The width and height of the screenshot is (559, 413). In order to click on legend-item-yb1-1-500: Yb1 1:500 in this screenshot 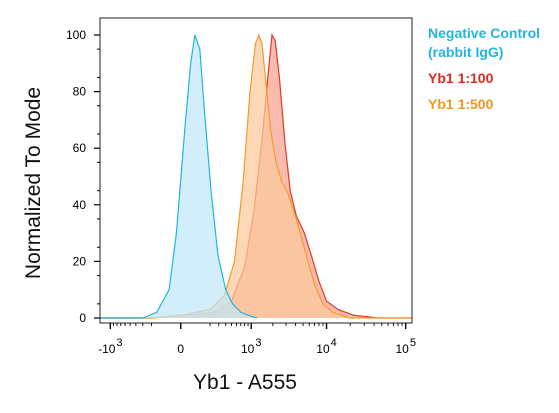, I will do `click(461, 104)`.